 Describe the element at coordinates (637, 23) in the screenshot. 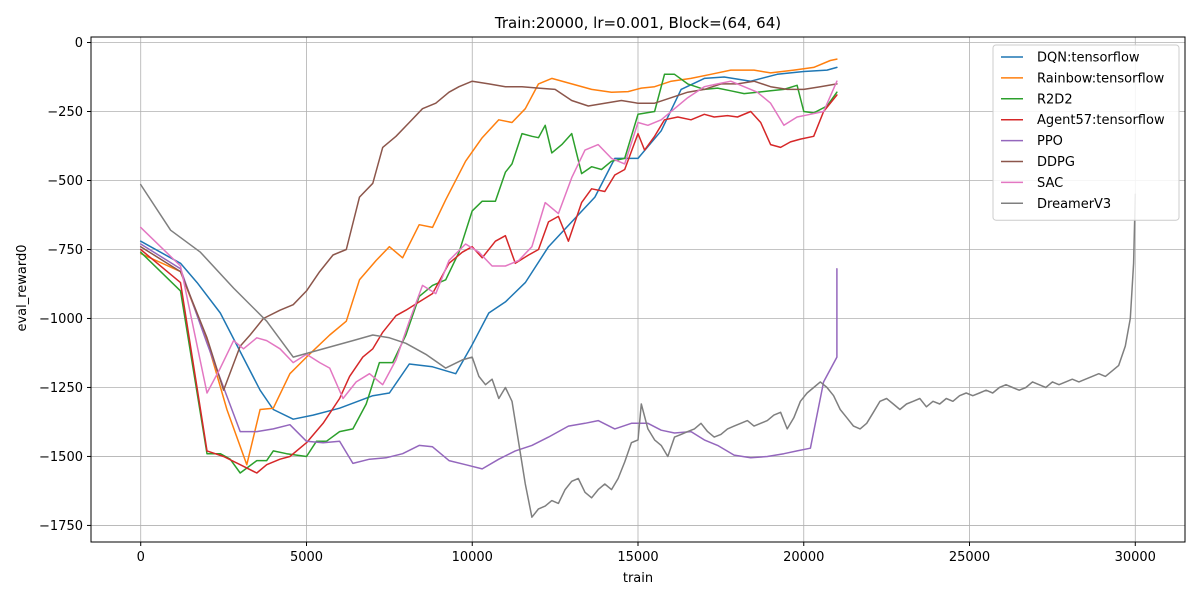

I see `chart-title: Train:20000, lr=0.001, Block=(64, 64)` at that location.